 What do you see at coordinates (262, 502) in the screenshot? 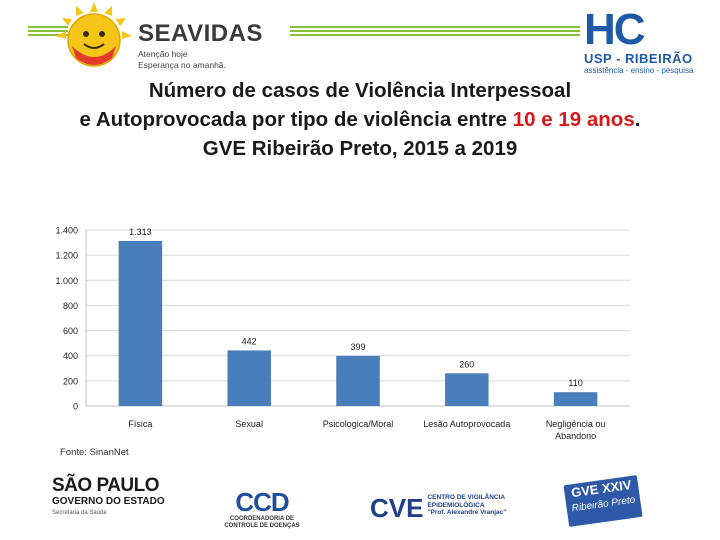
I see `ccd-mark: CCD` at bounding box center [262, 502].